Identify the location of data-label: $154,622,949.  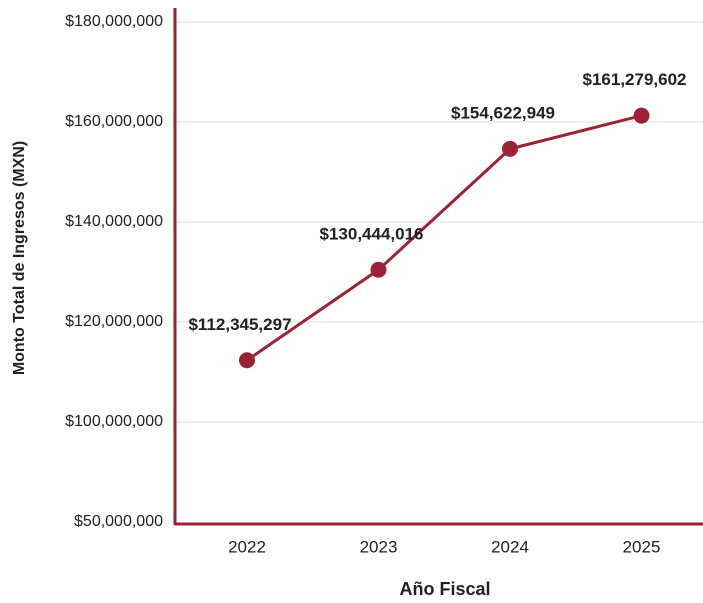
(503, 112).